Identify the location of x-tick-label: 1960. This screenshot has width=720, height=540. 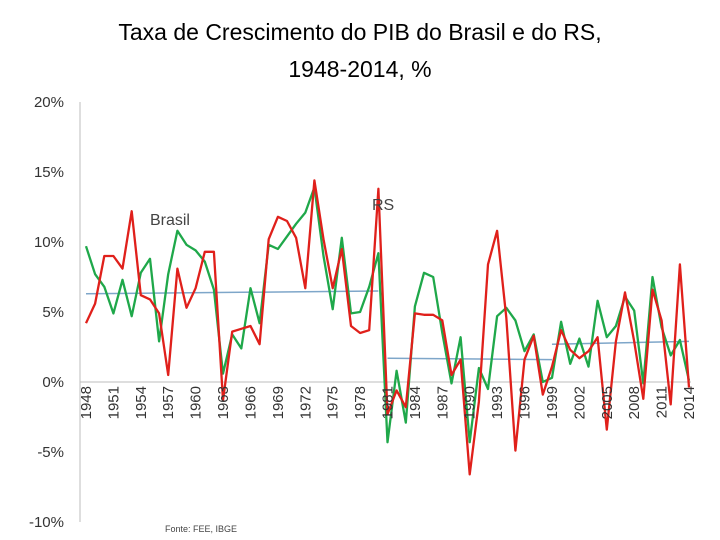
(196, 402).